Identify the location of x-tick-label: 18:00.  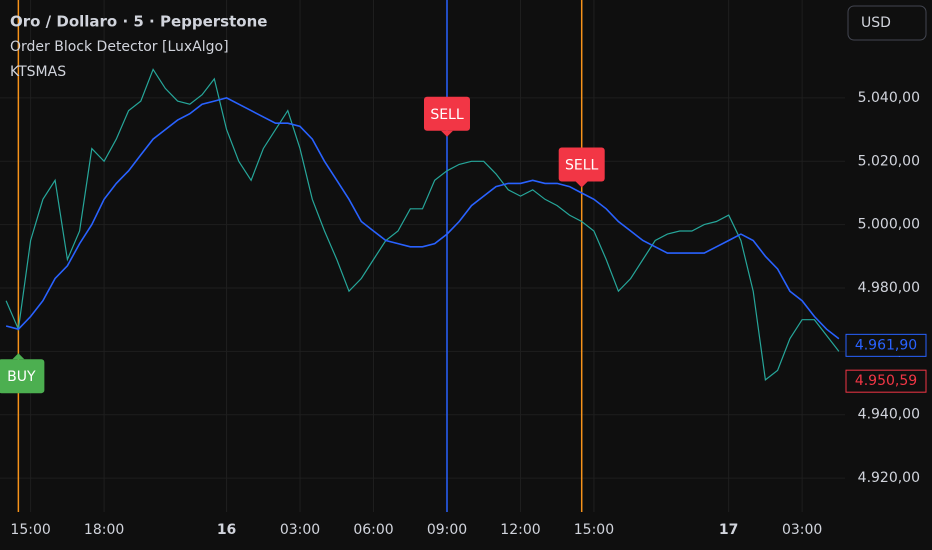
(104, 530).